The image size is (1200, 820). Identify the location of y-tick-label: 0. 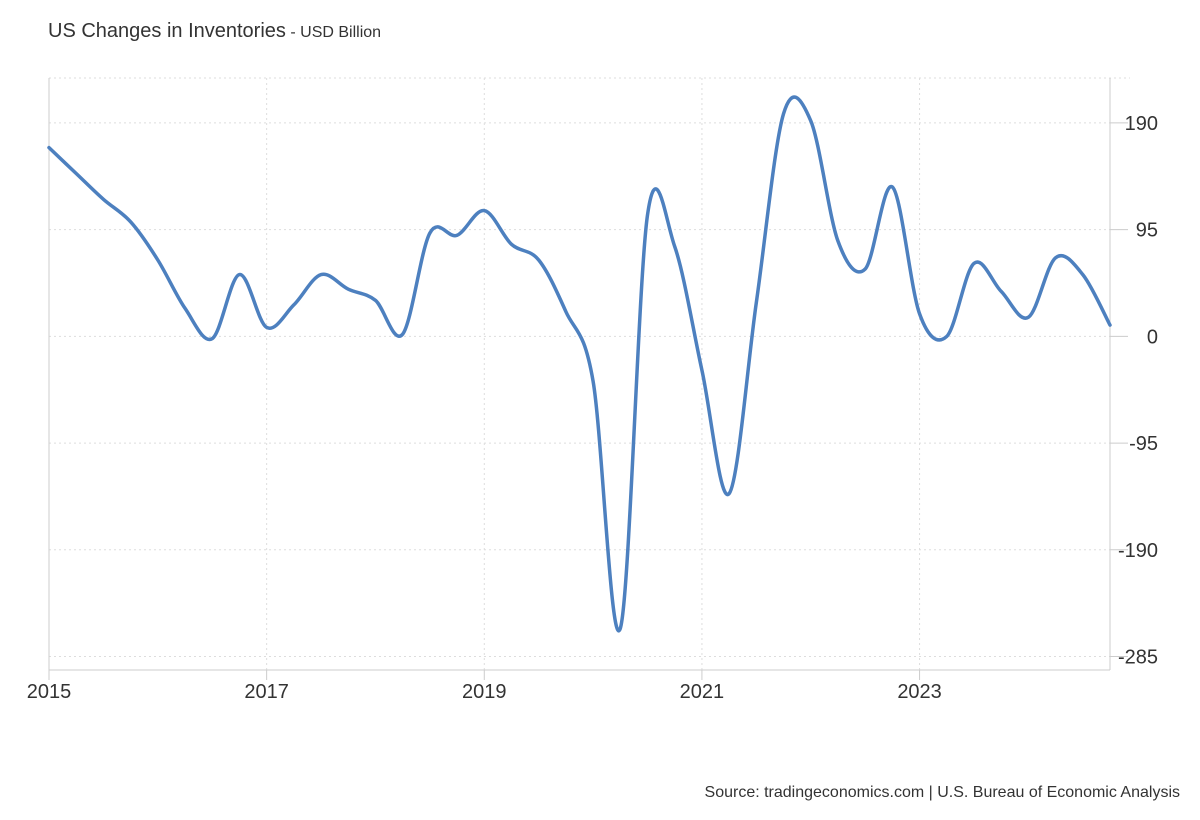
(1152, 337).